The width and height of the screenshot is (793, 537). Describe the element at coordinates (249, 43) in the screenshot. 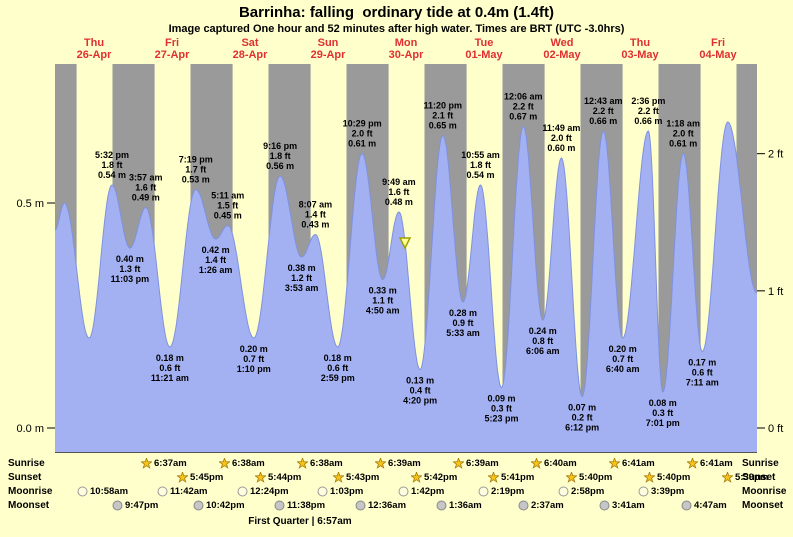

I see `day-weekday-label: Sat` at that location.